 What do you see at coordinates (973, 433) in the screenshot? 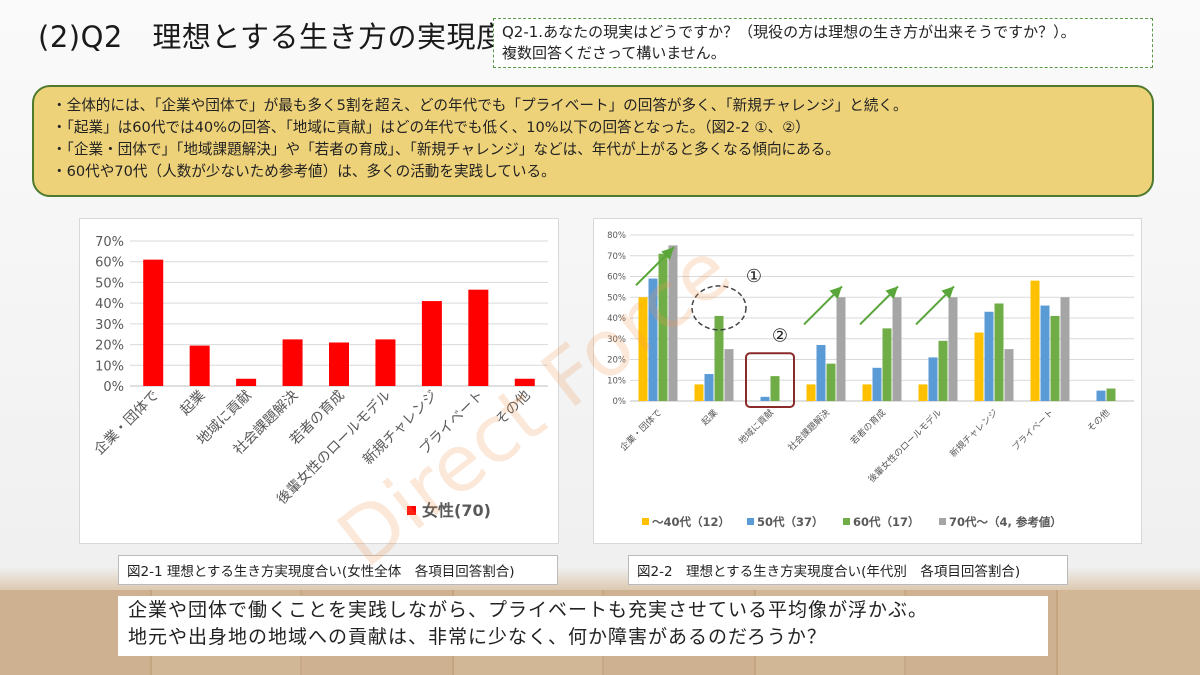
I see `x-tick-label: 新規チャレンジ` at bounding box center [973, 433].